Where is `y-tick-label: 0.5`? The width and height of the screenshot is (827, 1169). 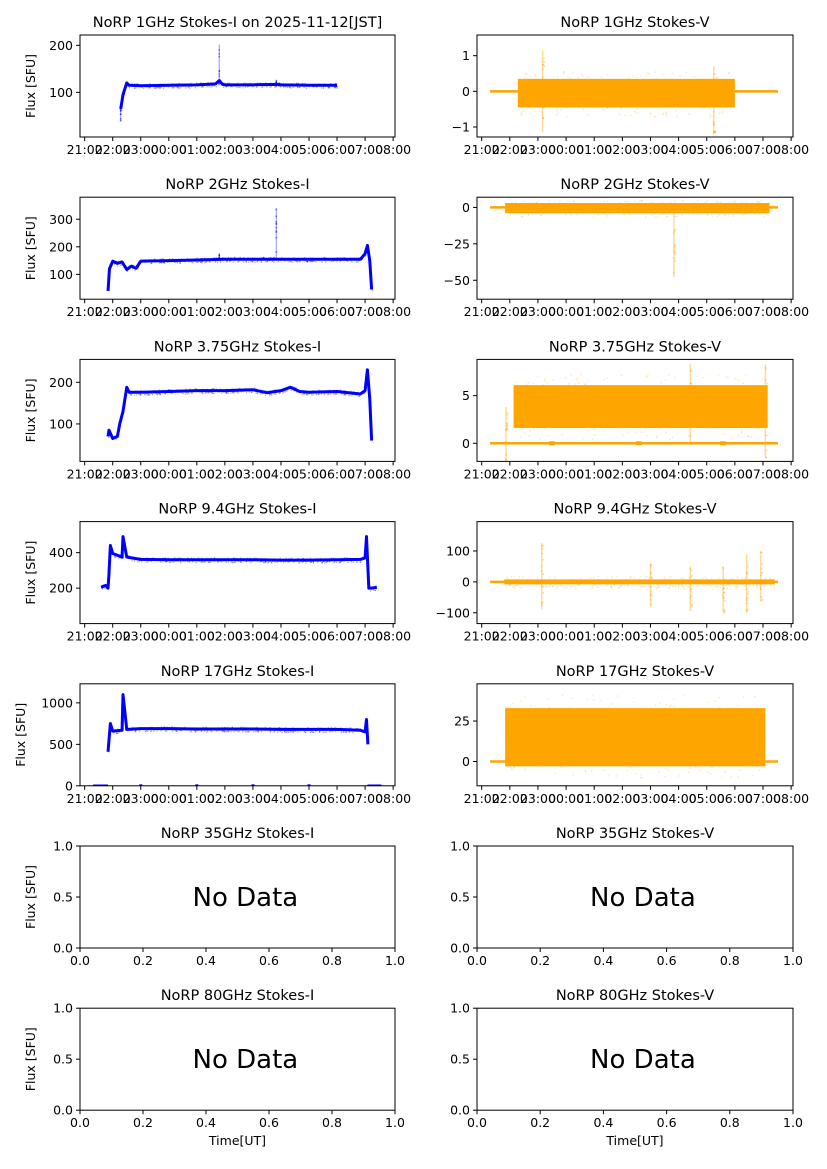 y-tick-label: 0.5 is located at coordinates (460, 897).